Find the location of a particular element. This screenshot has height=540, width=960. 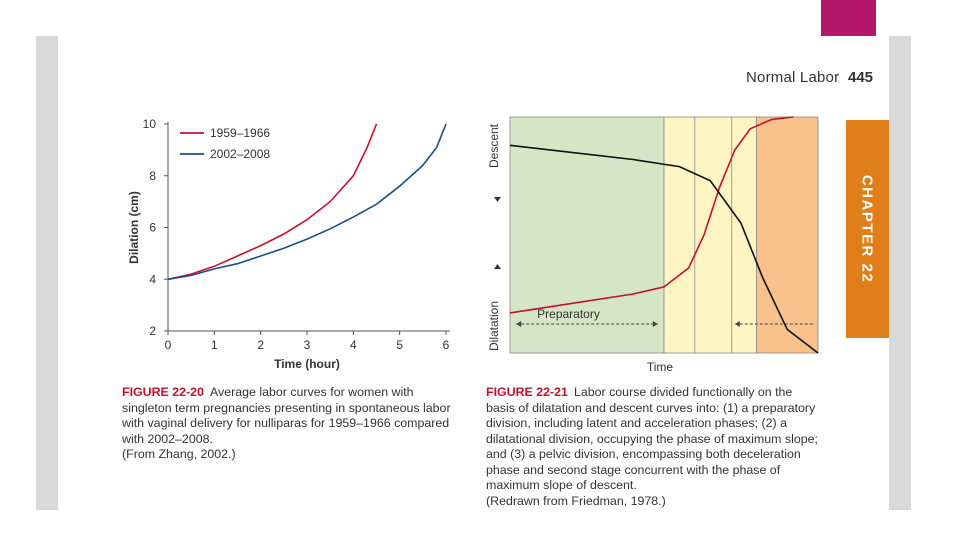

figure-22-21-credit: (Redrawn from Friedman, 1978.) is located at coordinates (576, 500).